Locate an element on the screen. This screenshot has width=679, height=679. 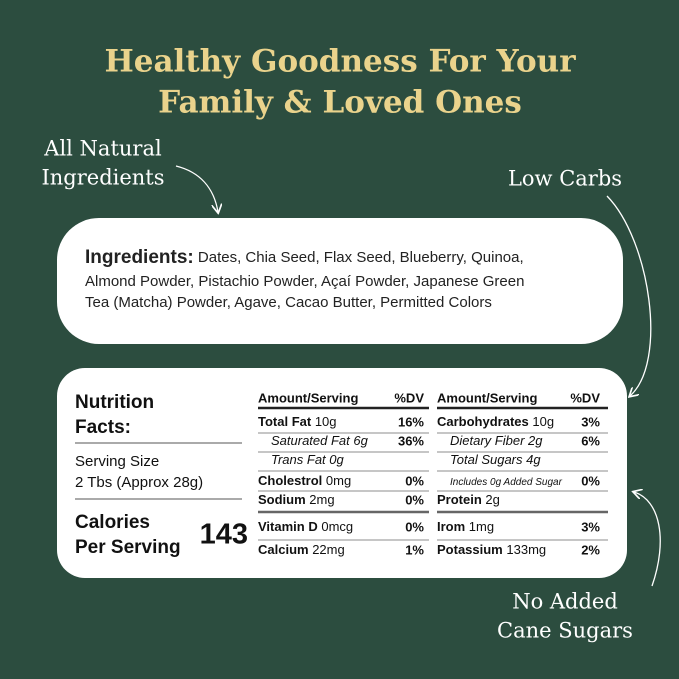
callout: No Added is located at coordinates (565, 602).